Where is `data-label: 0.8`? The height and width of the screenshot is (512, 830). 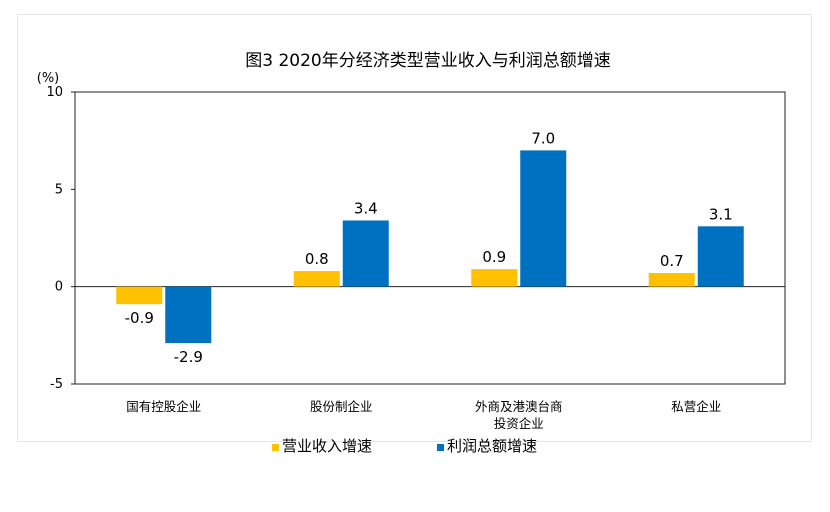 data-label: 0.8 is located at coordinates (317, 259).